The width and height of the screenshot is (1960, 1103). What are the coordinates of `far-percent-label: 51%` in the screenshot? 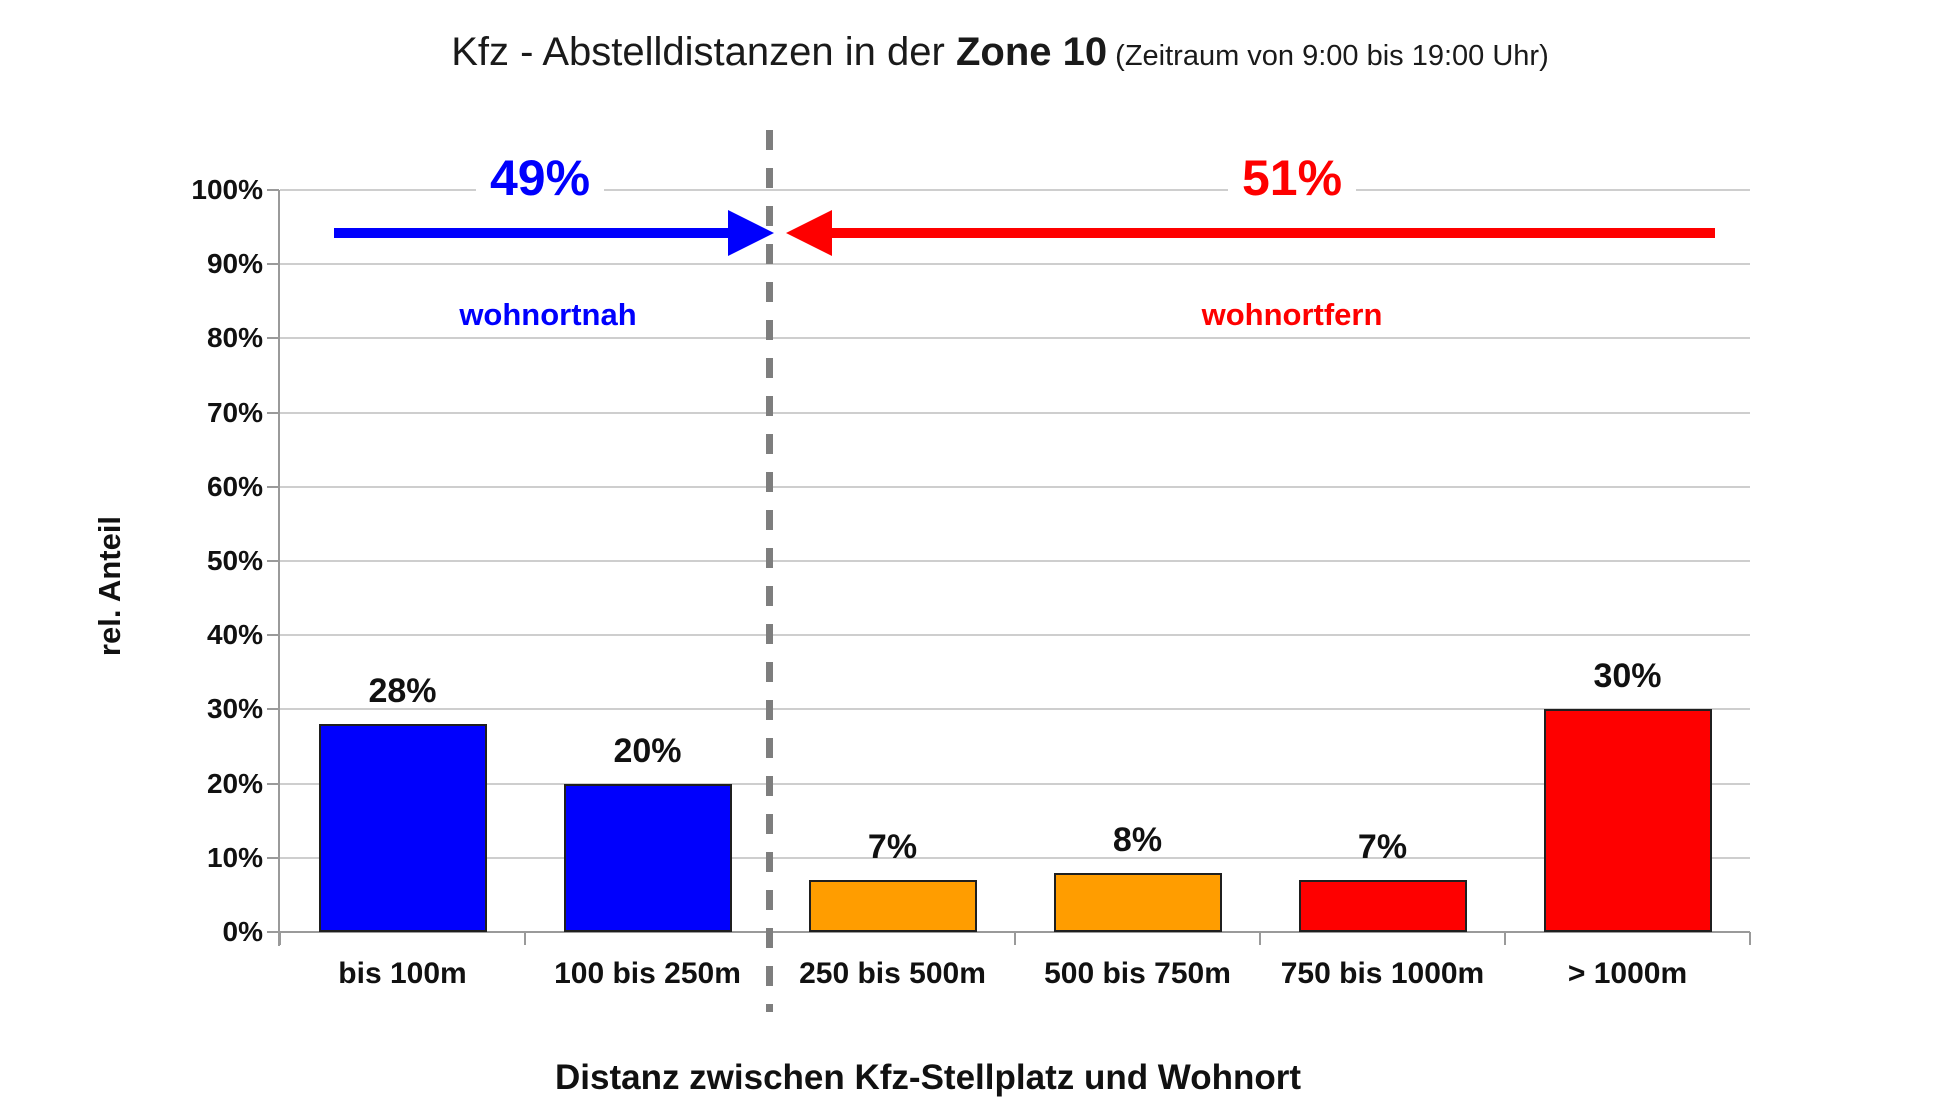 It's located at (1292, 178).